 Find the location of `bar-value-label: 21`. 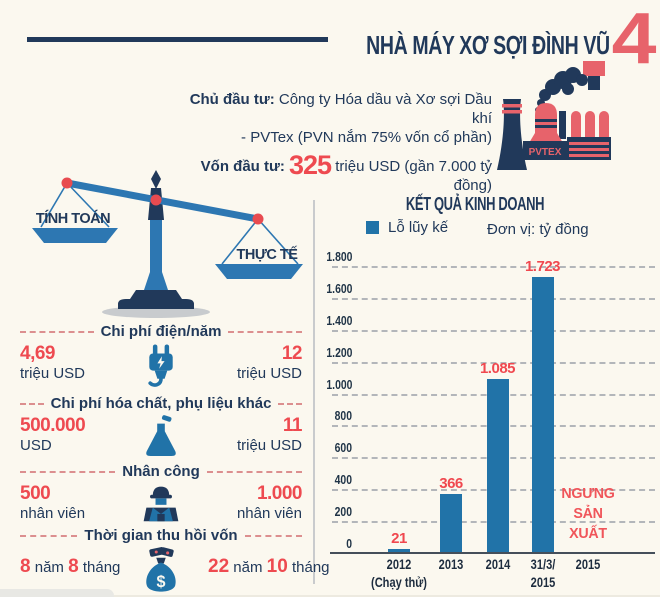

bar-value-label: 21 is located at coordinates (399, 538).